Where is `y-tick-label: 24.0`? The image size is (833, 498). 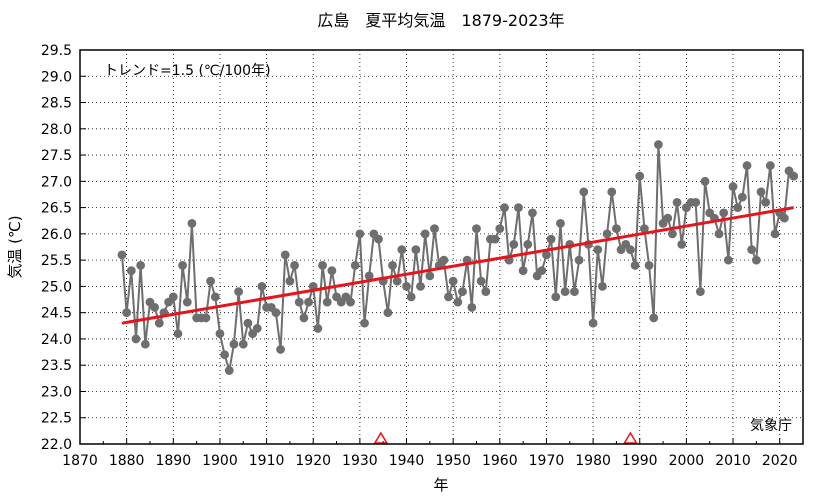
y-tick-label: 24.0 is located at coordinates (56, 340).